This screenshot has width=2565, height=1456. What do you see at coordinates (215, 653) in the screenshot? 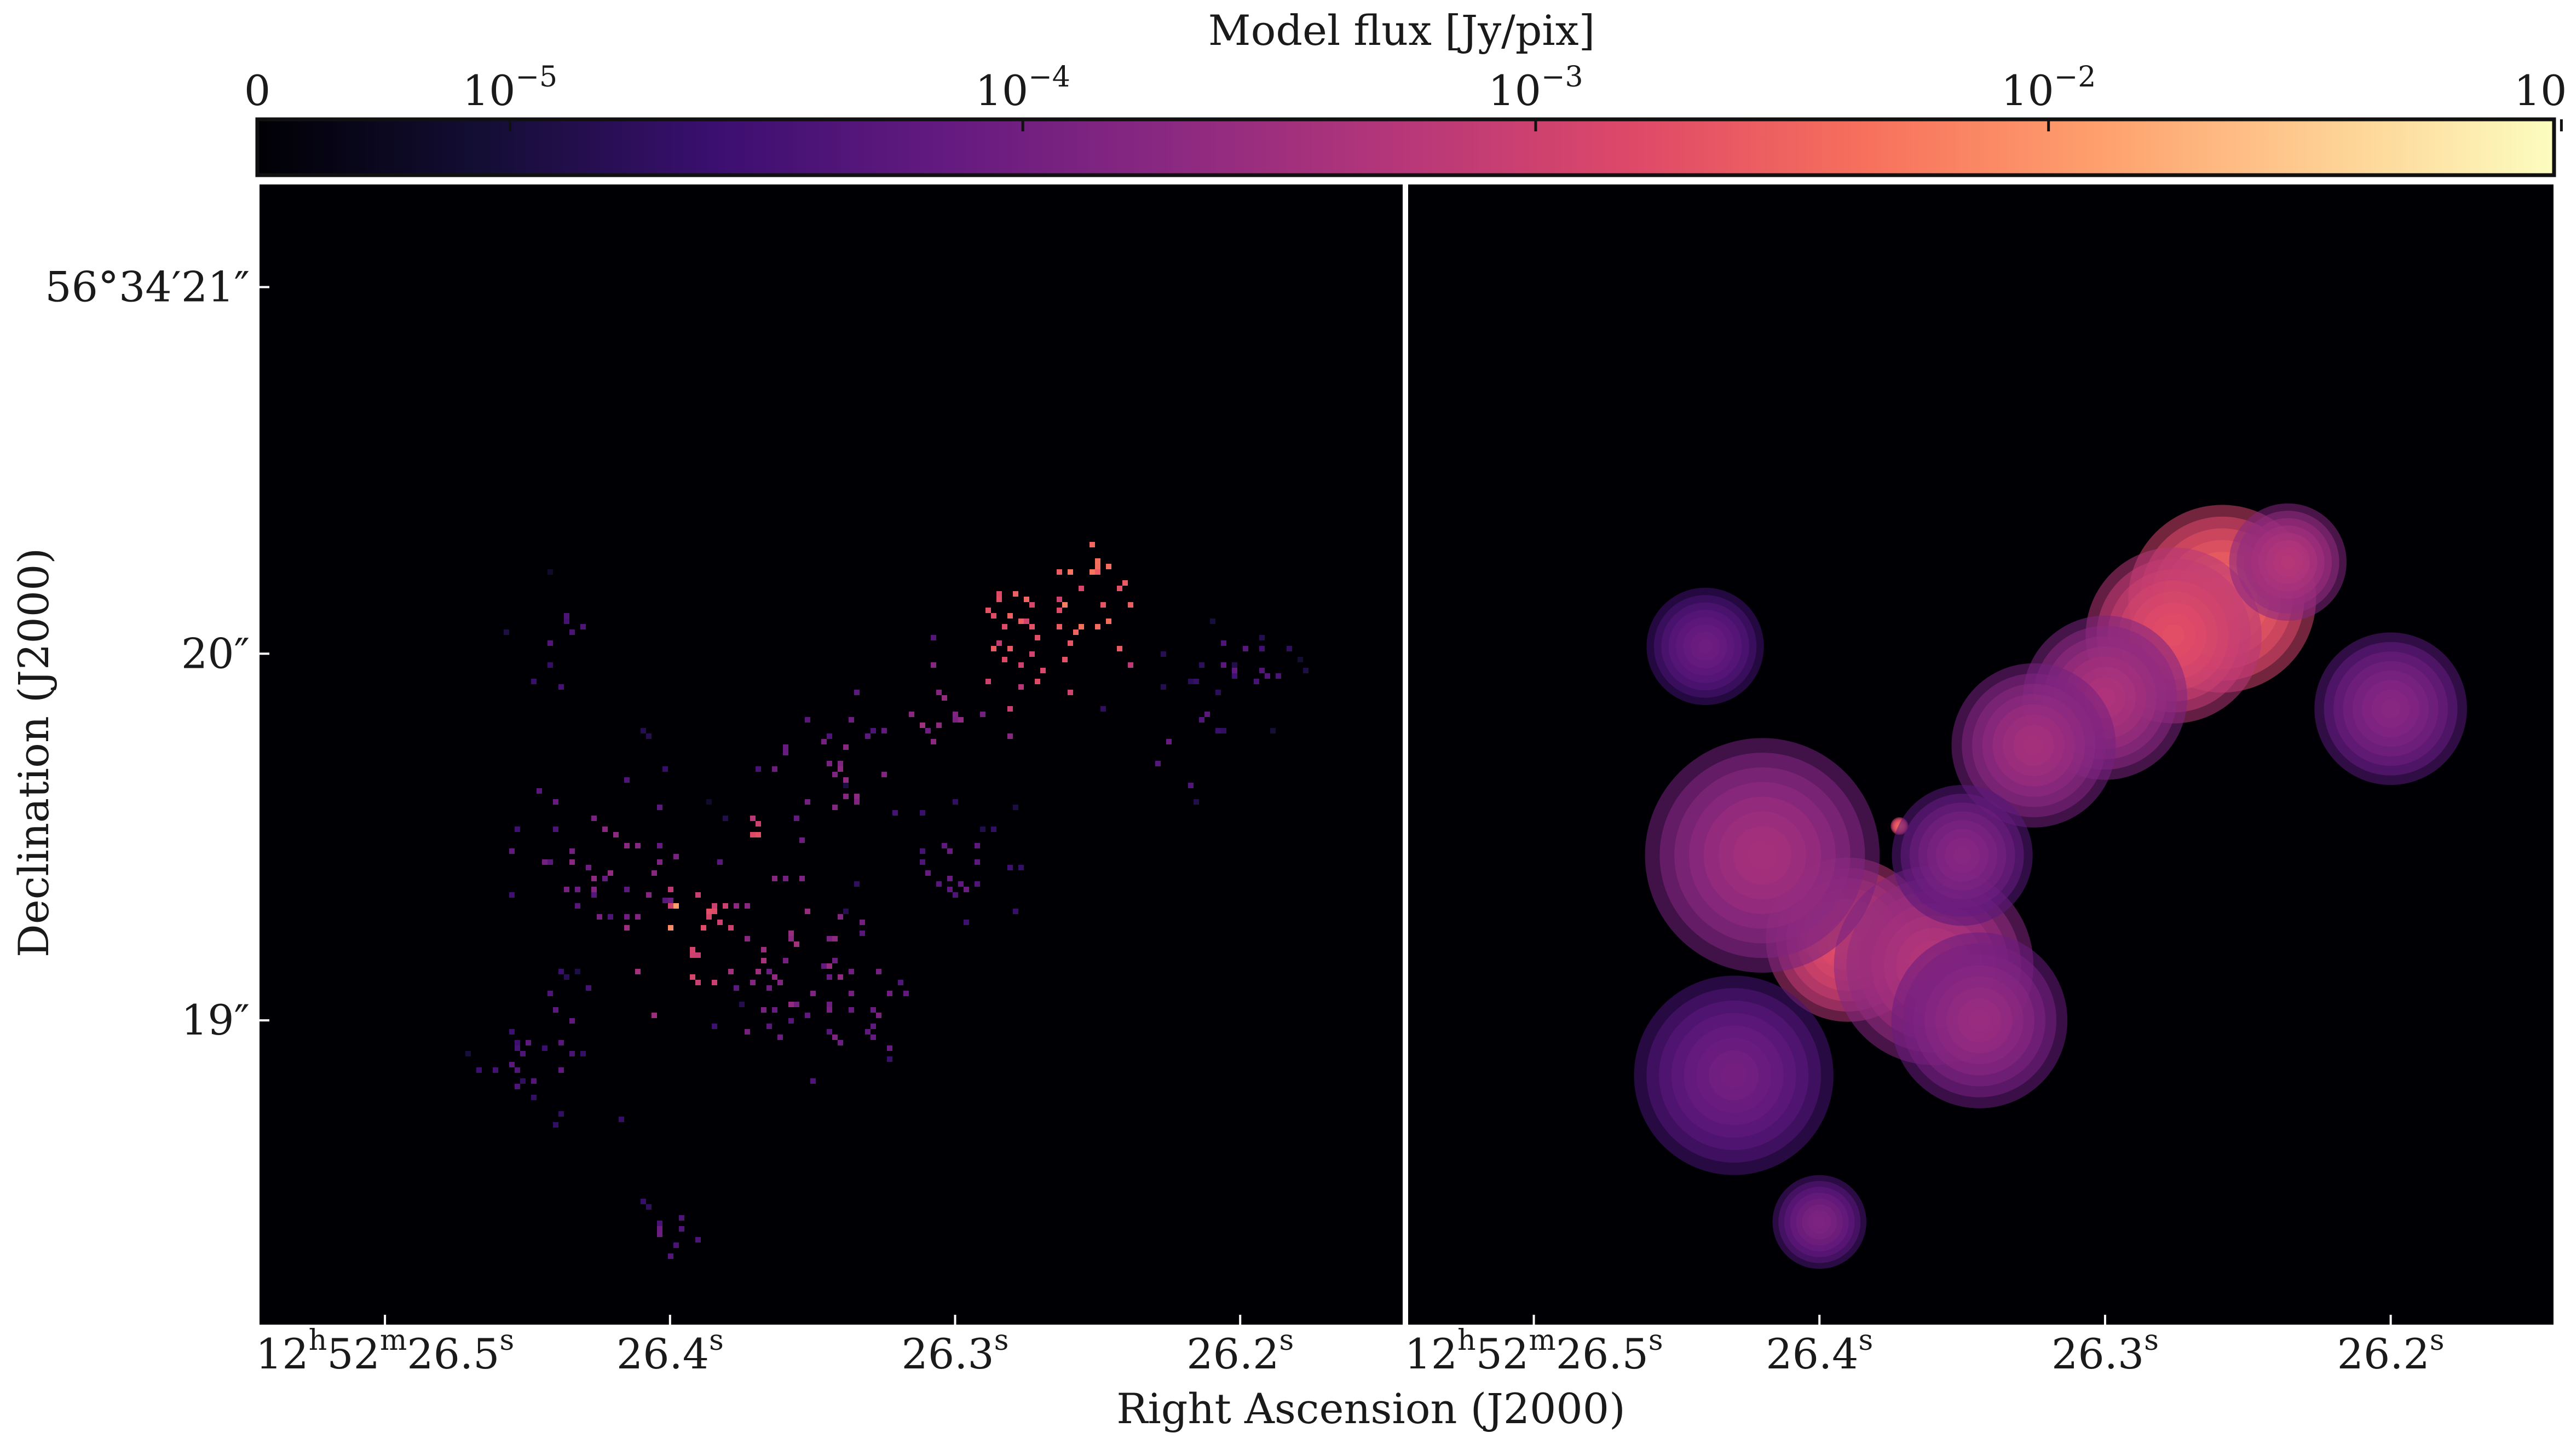
I see `y-tick-label: 20″` at bounding box center [215, 653].